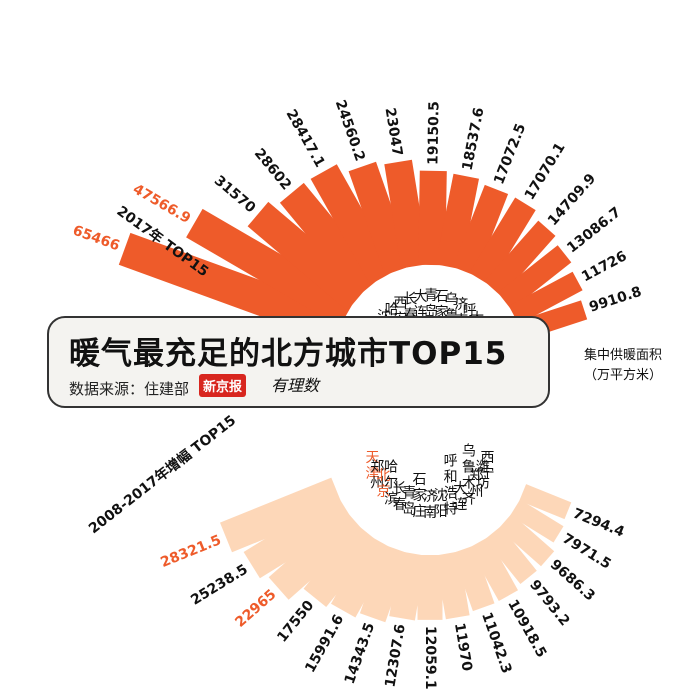  Describe the element at coordinates (599, 523) in the screenshot. I see `value-label-1-14: 7294.4` at that location.